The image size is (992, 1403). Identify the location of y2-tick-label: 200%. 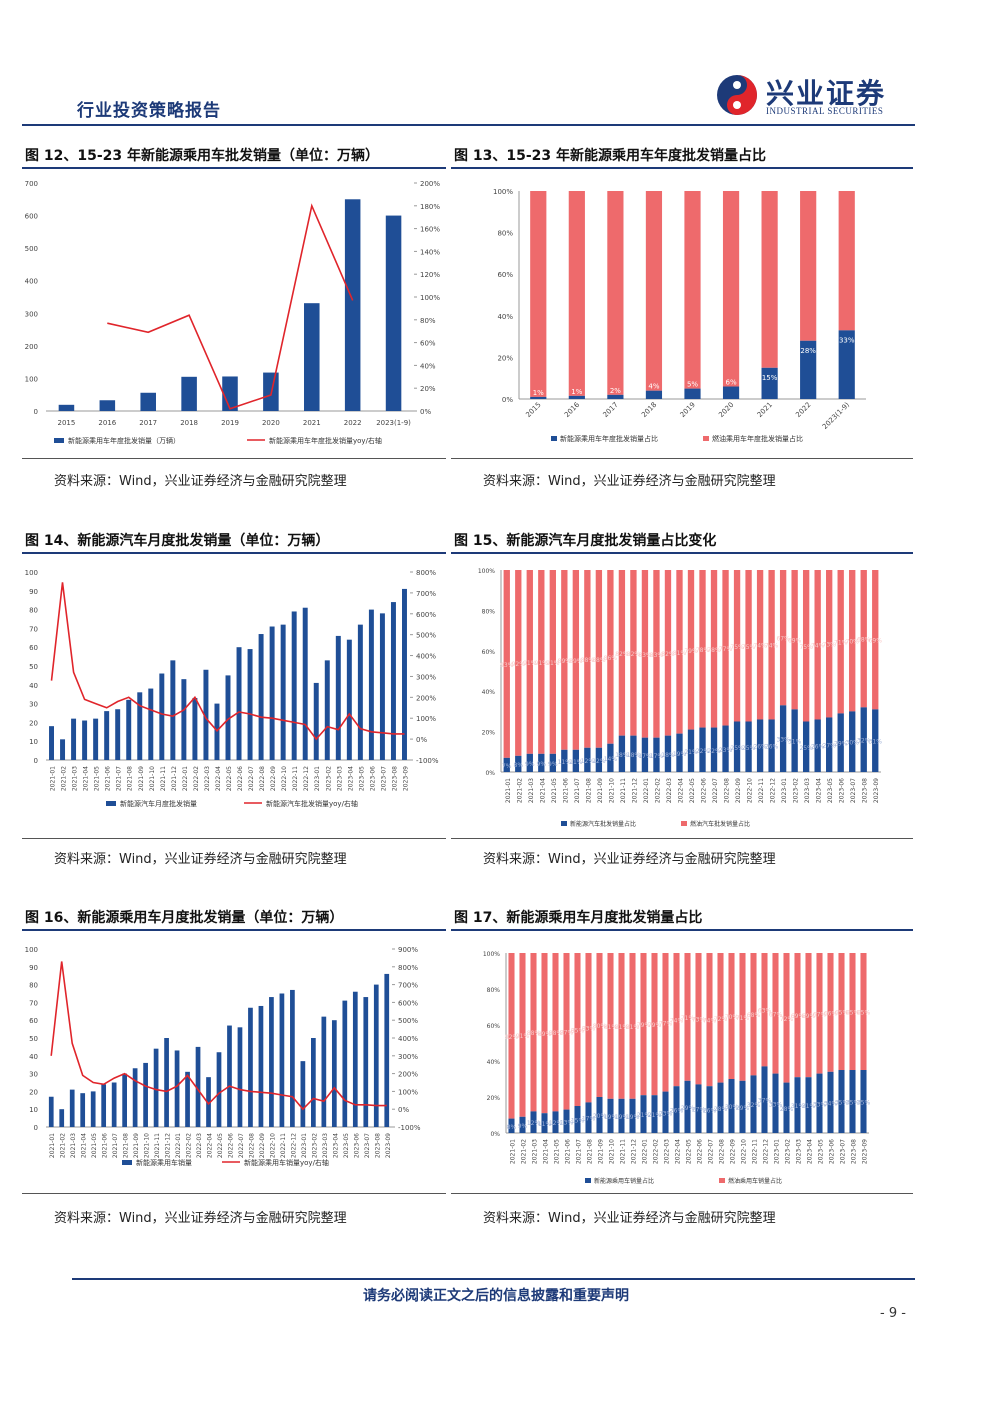
(426, 698).